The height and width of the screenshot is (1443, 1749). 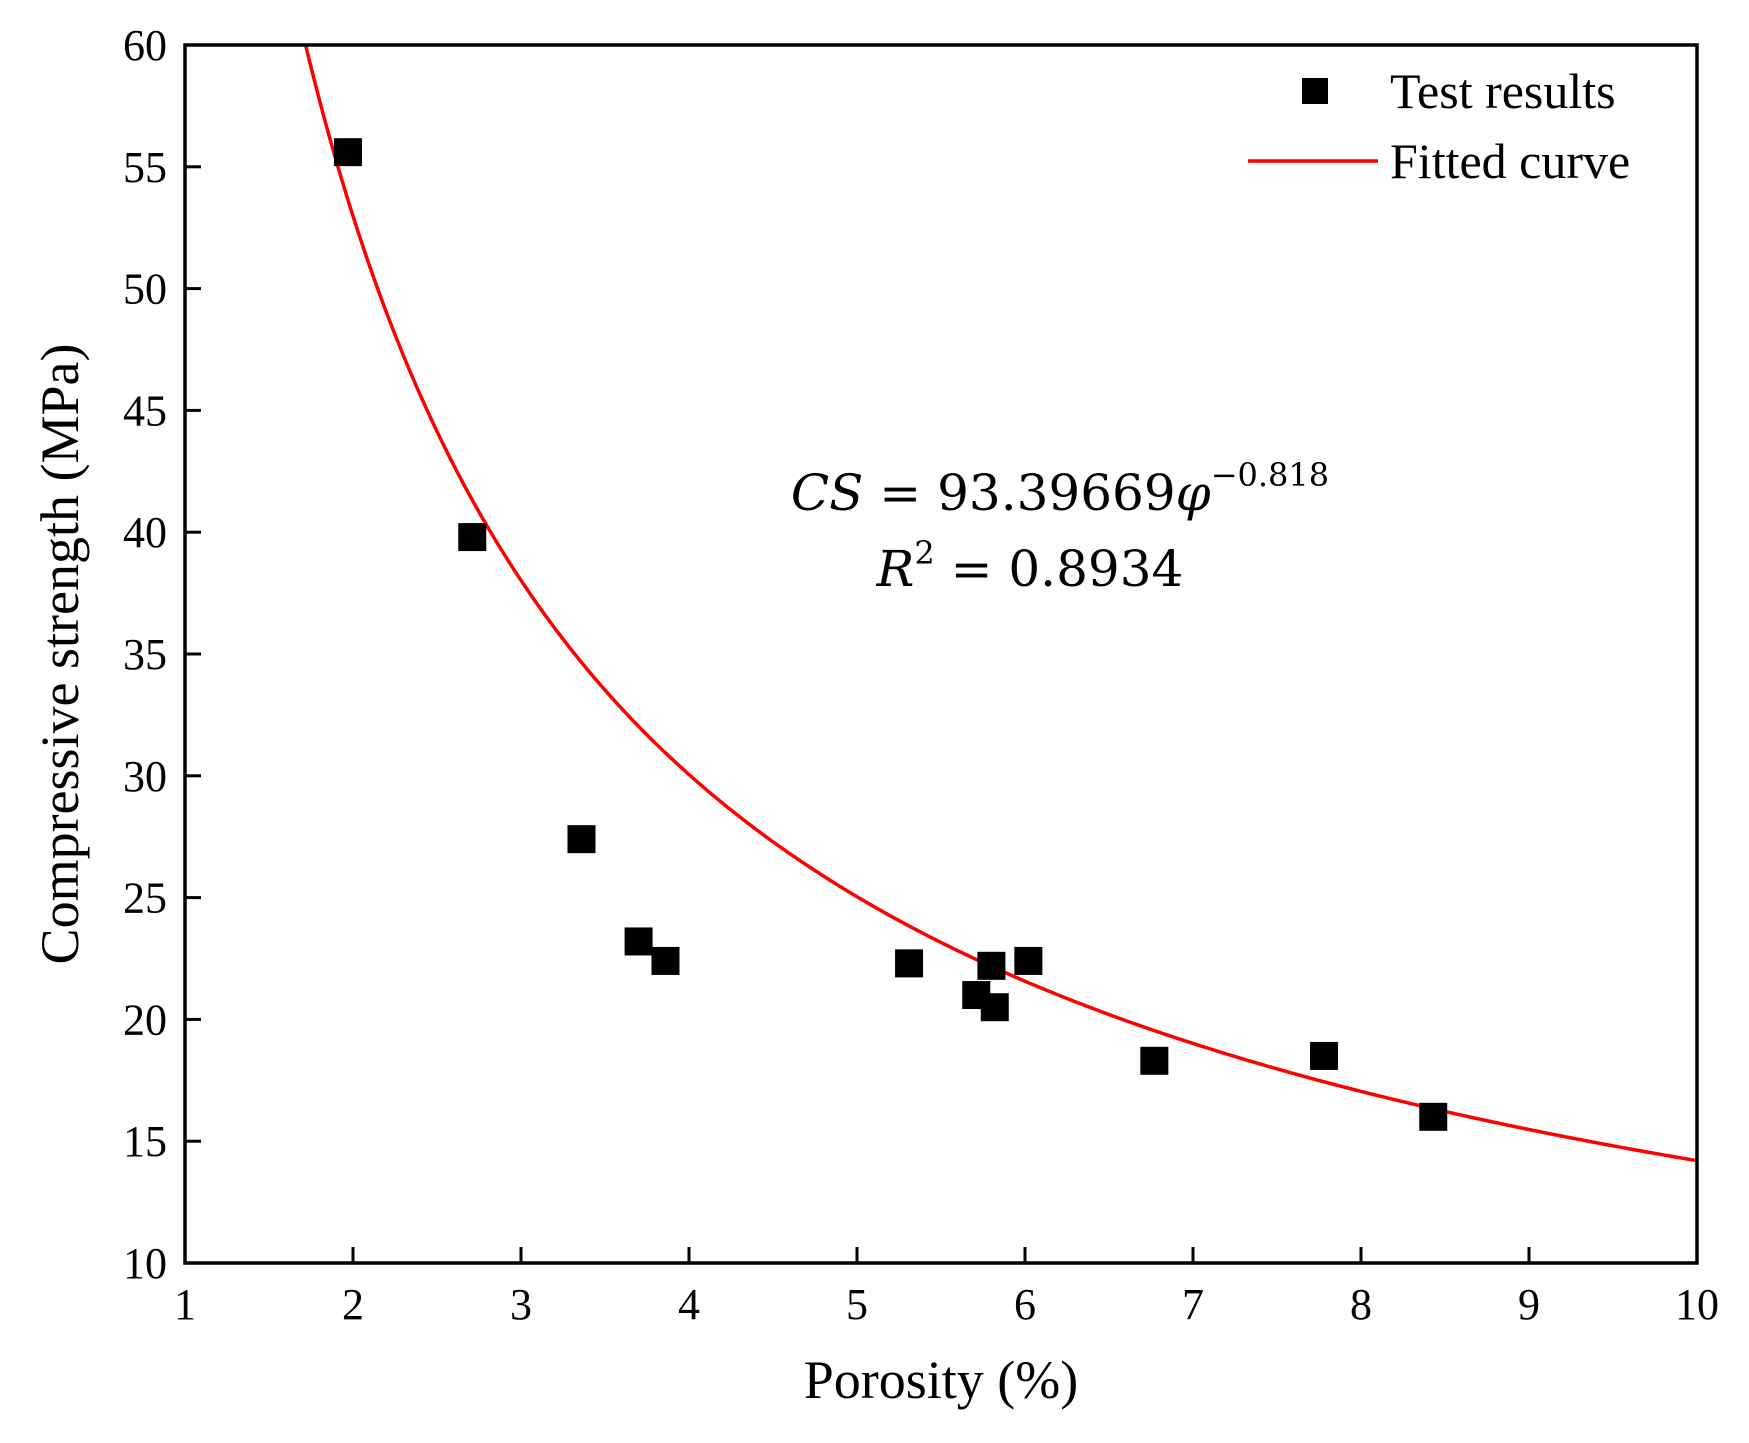 What do you see at coordinates (857, 1304) in the screenshot?
I see `x-tick-label: 5` at bounding box center [857, 1304].